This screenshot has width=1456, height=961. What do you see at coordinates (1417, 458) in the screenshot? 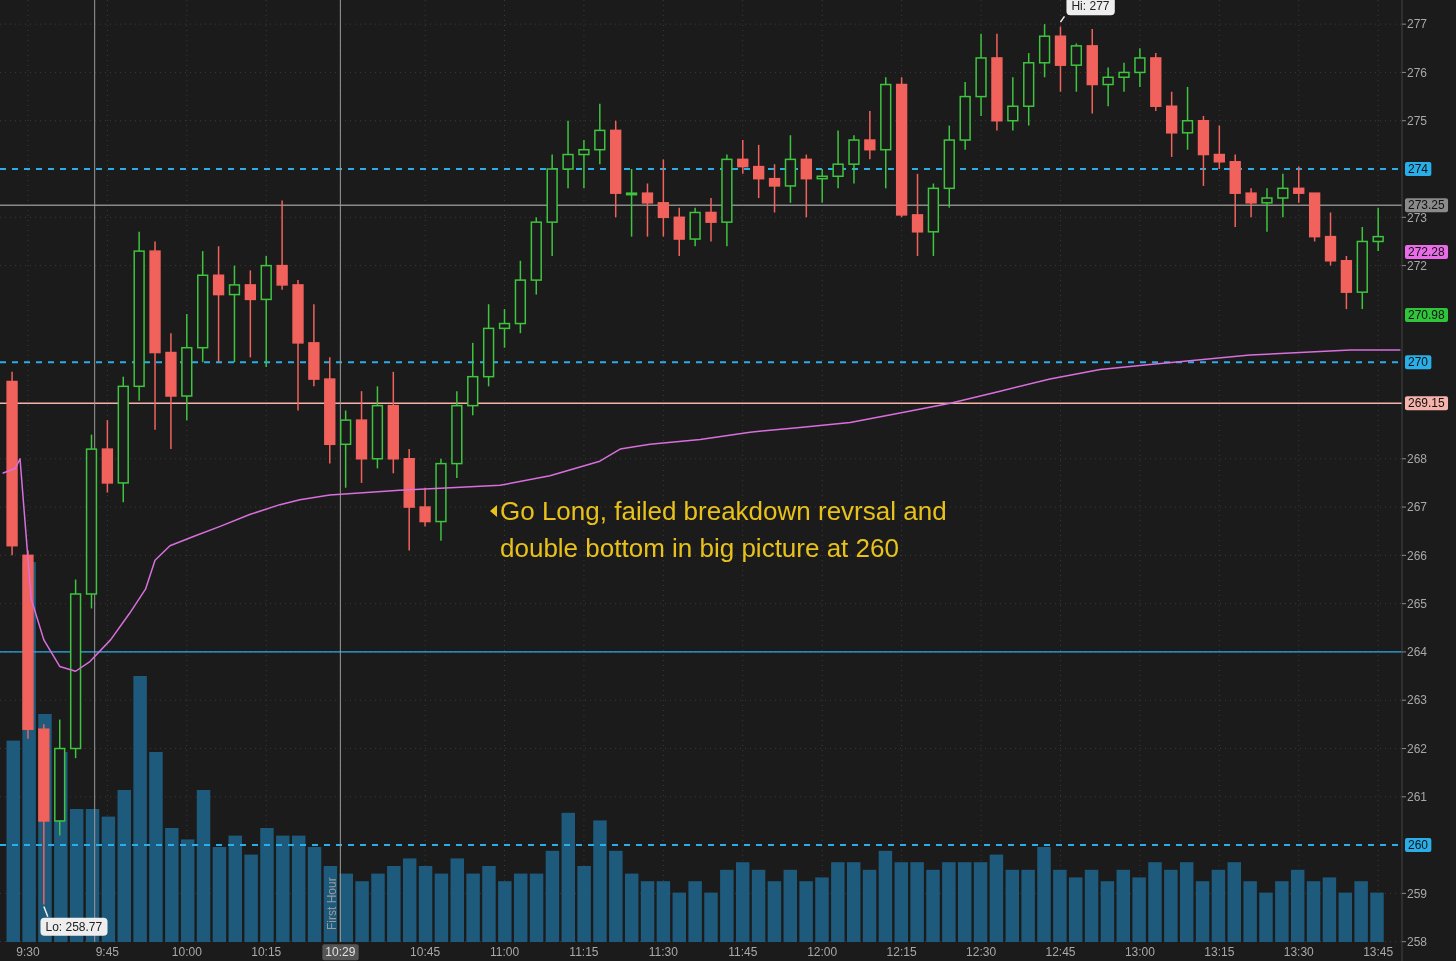
I see `y-tick-label: 268` at bounding box center [1417, 458].